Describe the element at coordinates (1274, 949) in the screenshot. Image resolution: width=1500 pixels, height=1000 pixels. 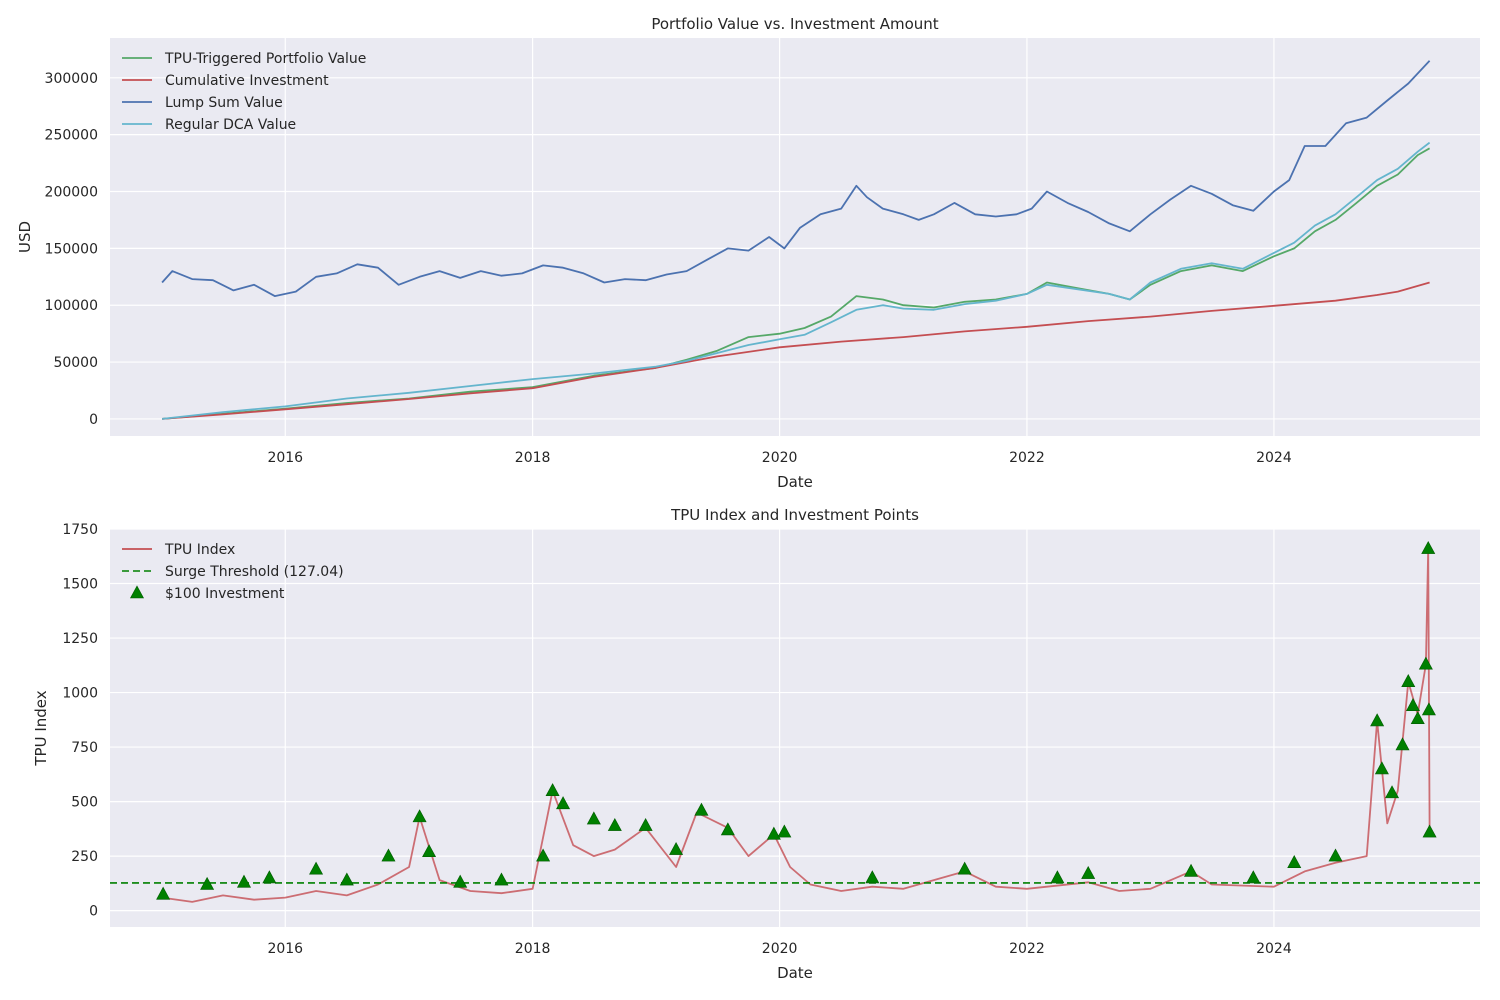
I see `tpu-x-tick-label: 2024` at that location.